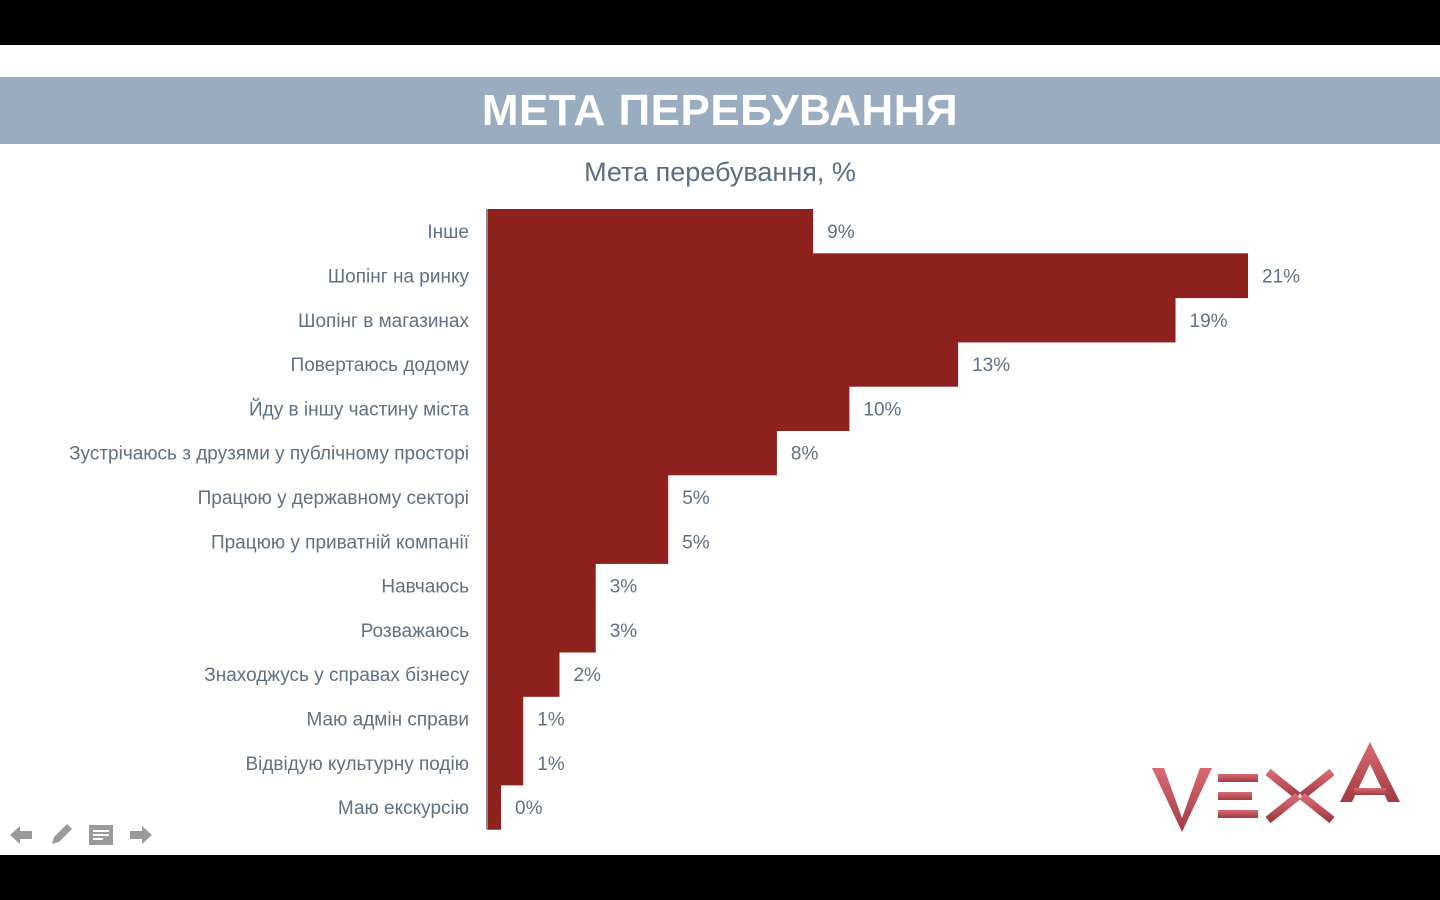  I want to click on value-label: 21%, so click(1281, 276).